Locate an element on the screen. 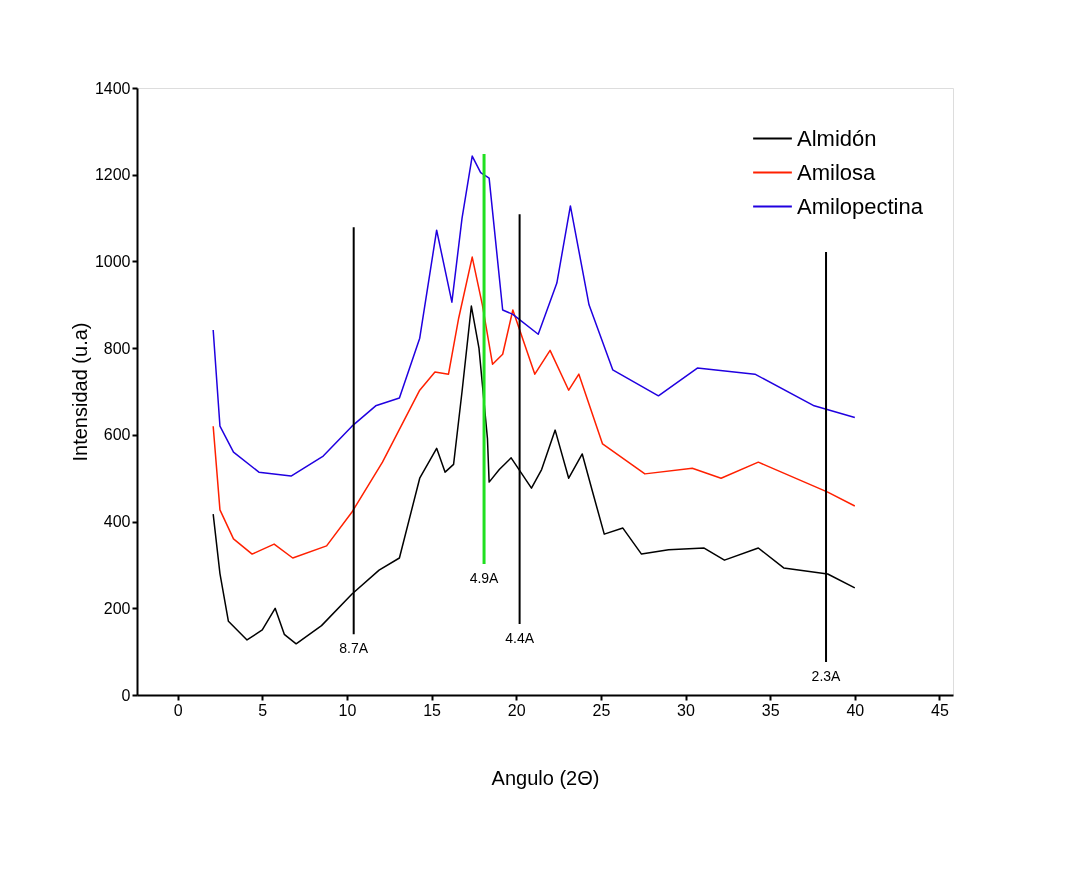 Image resolution: width=1067 pixels, height=878 pixels. annotation: 8.7A is located at coordinates (354, 648).